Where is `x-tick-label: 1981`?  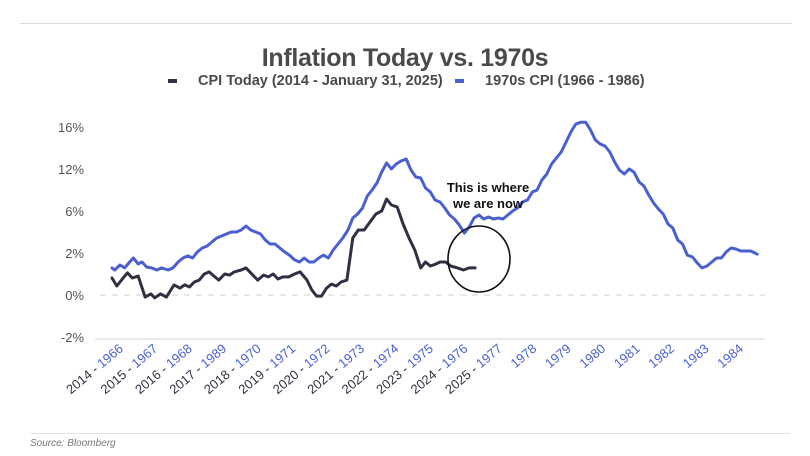
x-tick-label: 1981 is located at coordinates (627, 356).